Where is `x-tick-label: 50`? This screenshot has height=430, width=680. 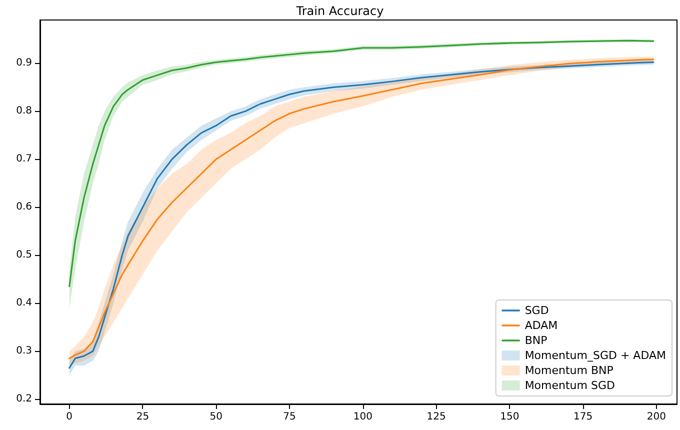 x-tick-label: 50 is located at coordinates (216, 417).